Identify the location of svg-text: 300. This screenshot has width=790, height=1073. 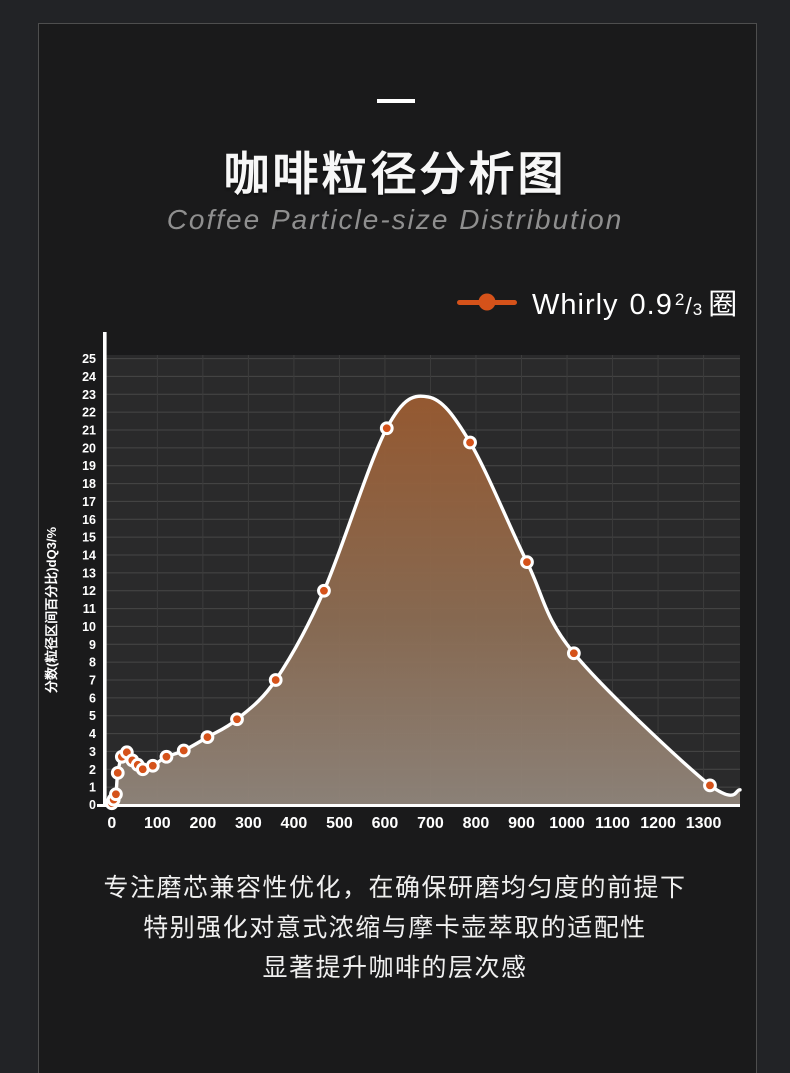
(248, 823).